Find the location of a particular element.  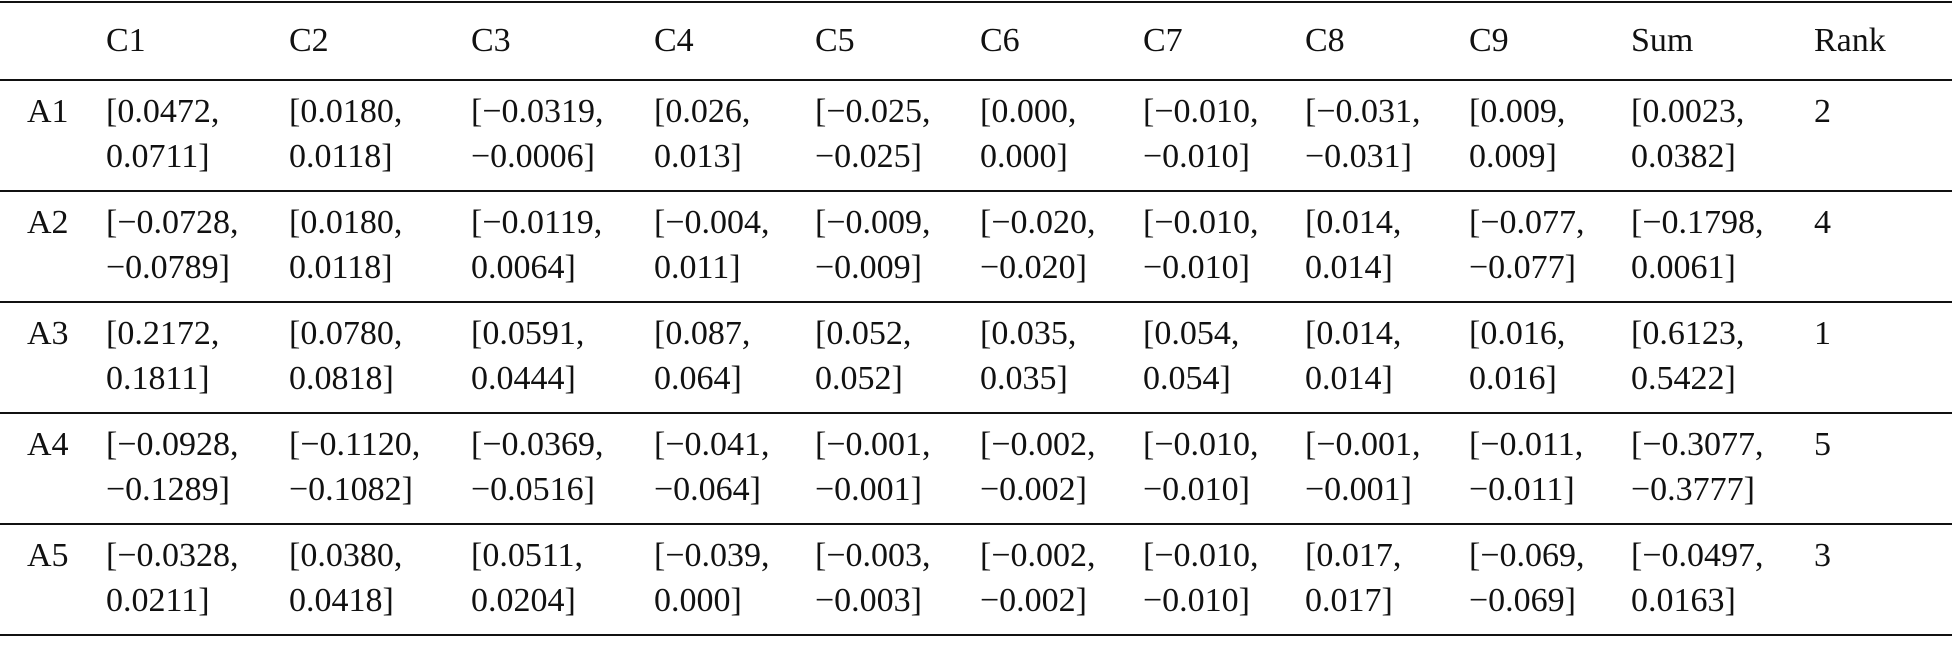

interval-line: −0.031] is located at coordinates (1358, 156).